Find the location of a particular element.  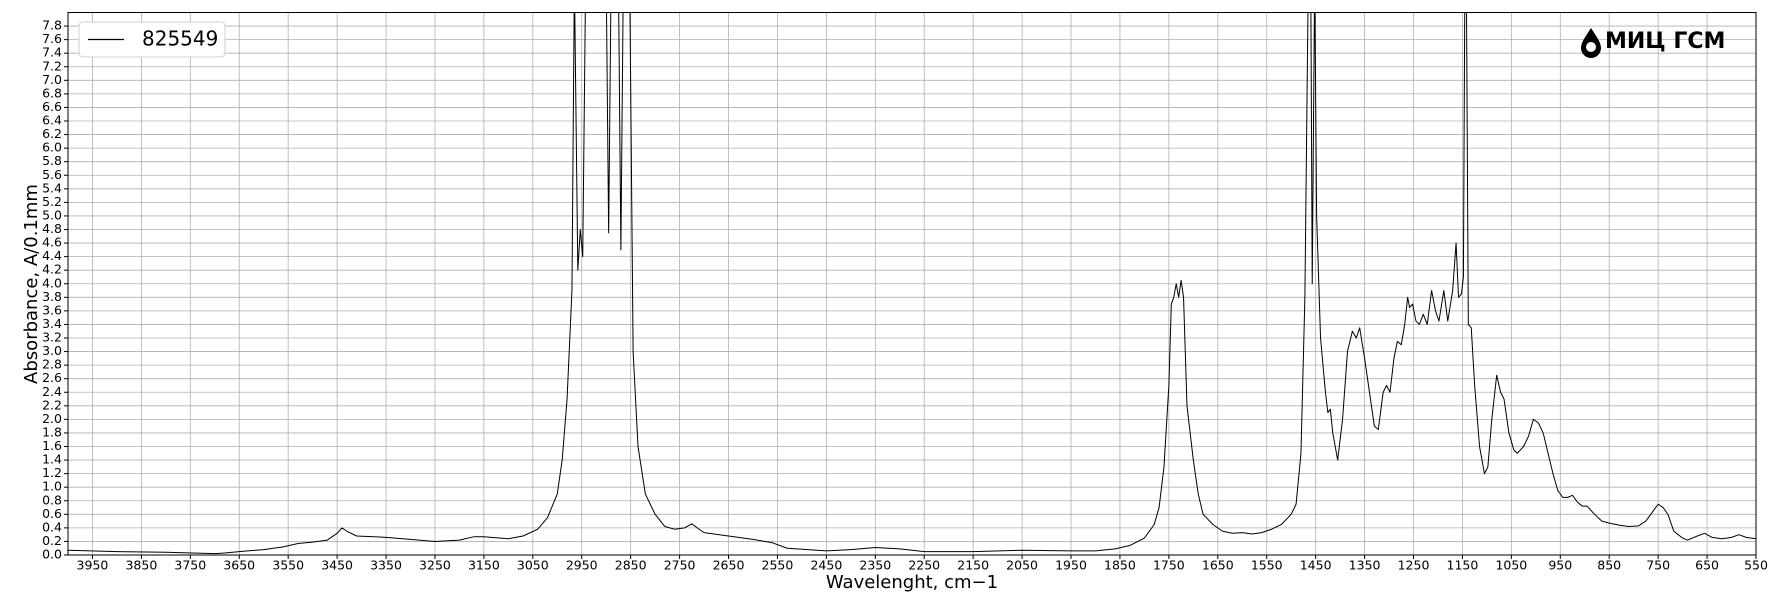

x-tick-label: 2650 is located at coordinates (729, 565).